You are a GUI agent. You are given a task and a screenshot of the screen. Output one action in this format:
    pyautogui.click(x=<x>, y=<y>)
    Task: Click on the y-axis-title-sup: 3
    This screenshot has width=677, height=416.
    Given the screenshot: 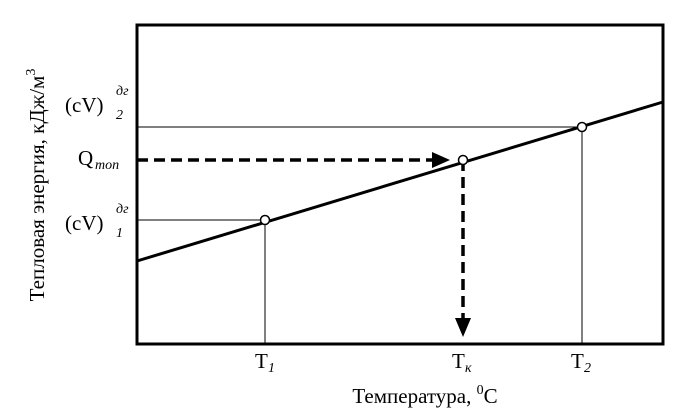 What is the action you would take?
    pyautogui.click(x=31, y=72)
    